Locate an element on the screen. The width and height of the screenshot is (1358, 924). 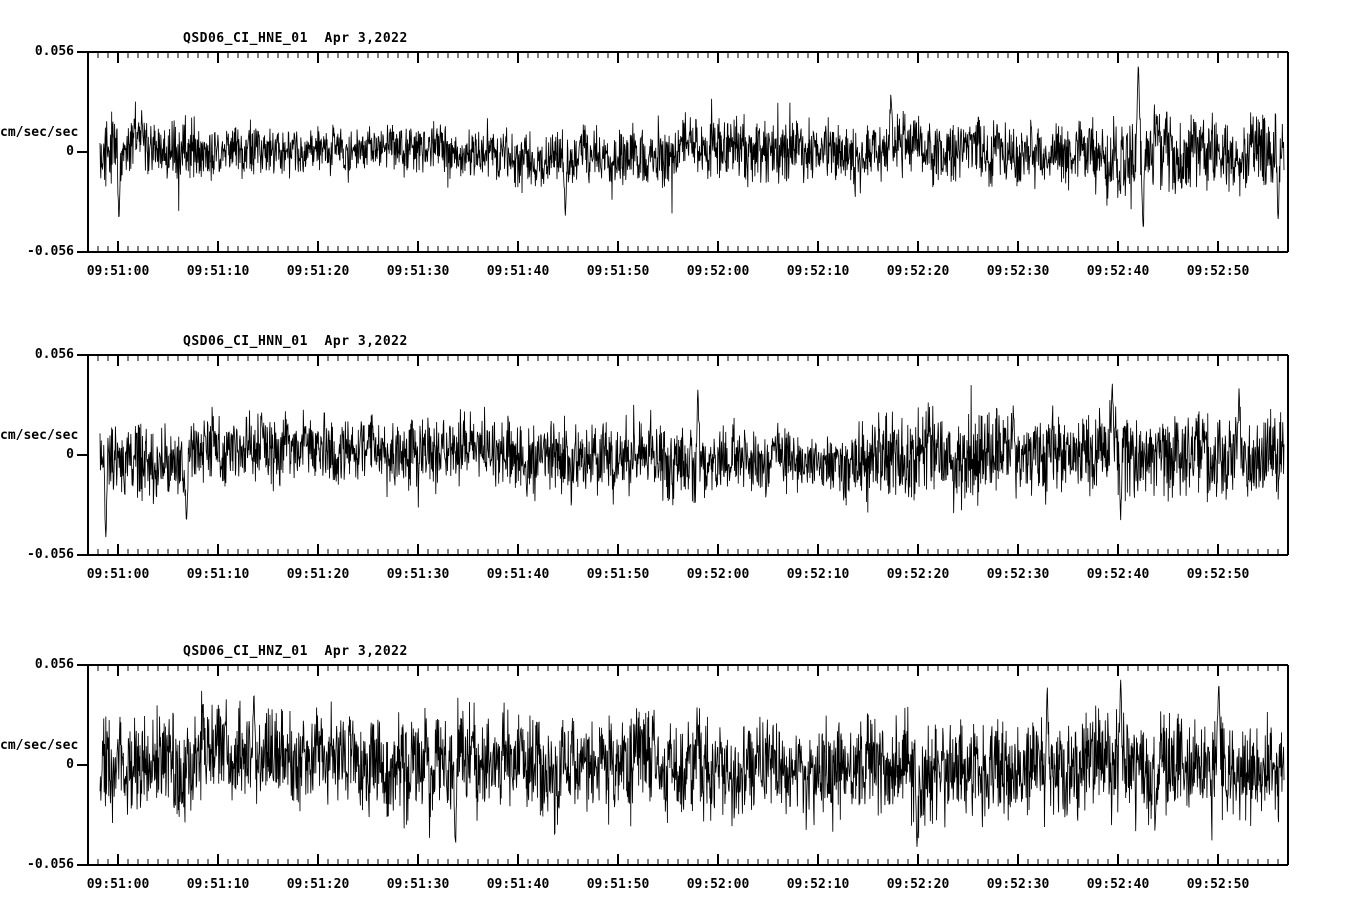
panel-title: QSD06_CI_HNN_01 Apr 3,2022 is located at coordinates (295, 341).